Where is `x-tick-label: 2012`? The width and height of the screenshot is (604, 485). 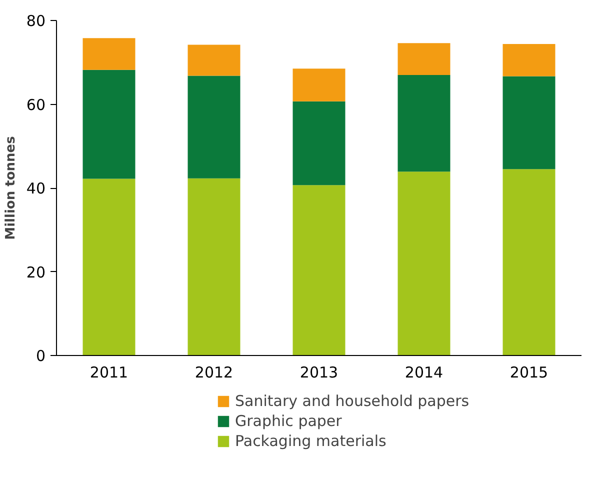 x-tick-label: 2012 is located at coordinates (214, 373).